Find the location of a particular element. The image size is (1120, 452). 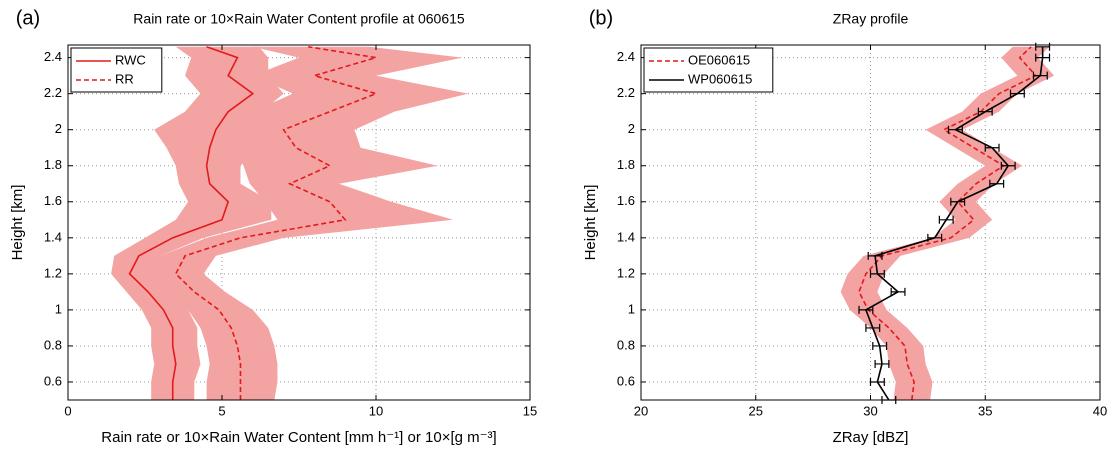

legend-label: RWC is located at coordinates (130, 59).